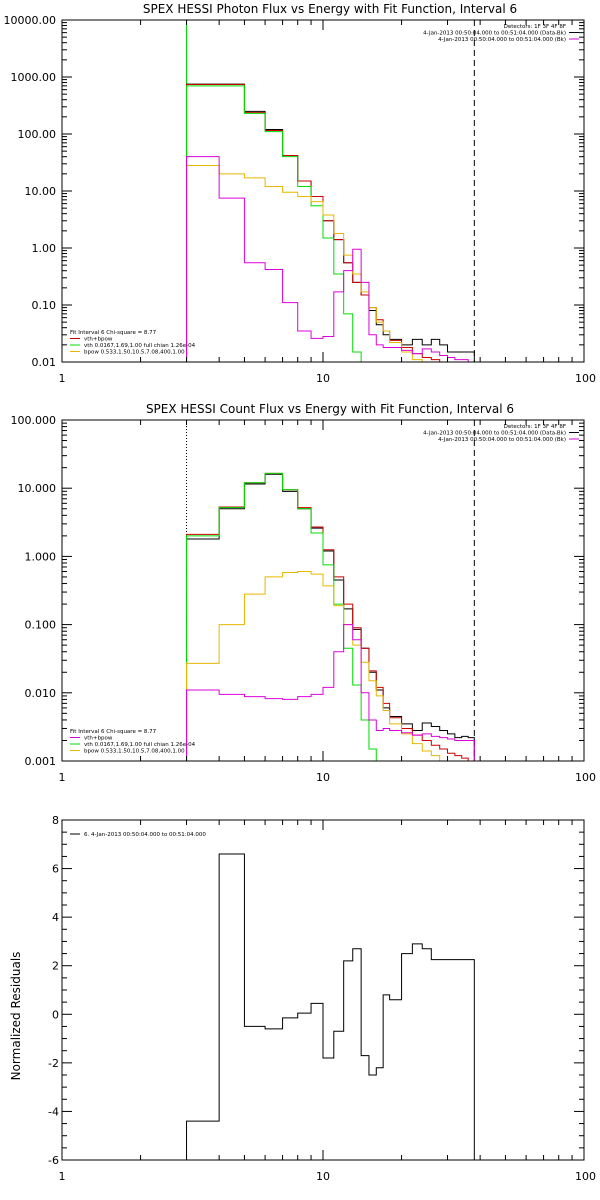  What do you see at coordinates (41, 191) in the screenshot?
I see `y-tick-label: 10.00` at bounding box center [41, 191].